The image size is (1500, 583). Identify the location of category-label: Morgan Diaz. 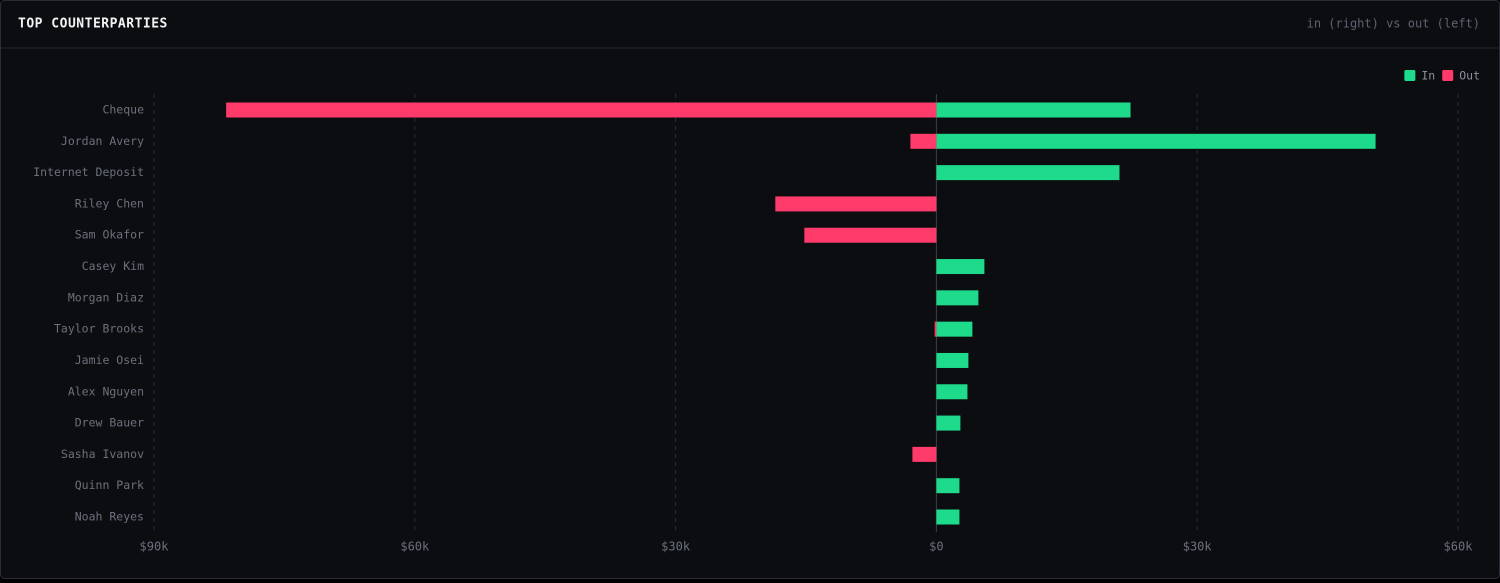
(106, 297).